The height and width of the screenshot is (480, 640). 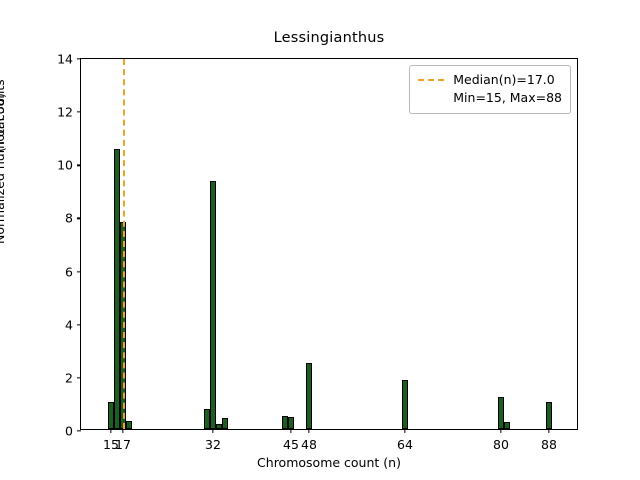 What do you see at coordinates (504, 79) in the screenshot?
I see `legend-median-label: Median(n)=17.0` at bounding box center [504, 79].